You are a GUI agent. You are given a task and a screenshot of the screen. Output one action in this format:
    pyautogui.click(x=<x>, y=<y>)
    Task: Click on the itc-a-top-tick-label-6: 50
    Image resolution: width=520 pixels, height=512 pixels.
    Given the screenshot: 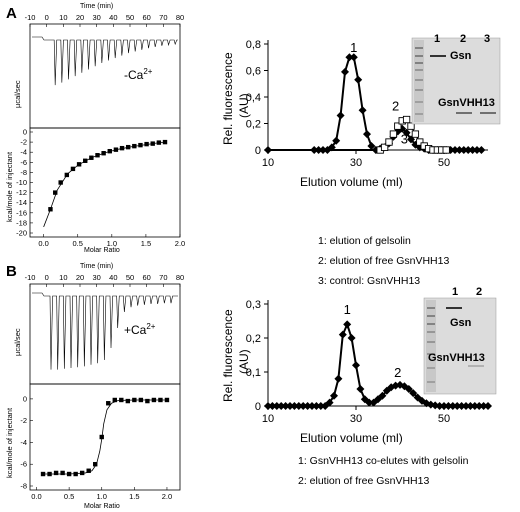 What is the action you would take?
    pyautogui.click(x=130, y=17)
    